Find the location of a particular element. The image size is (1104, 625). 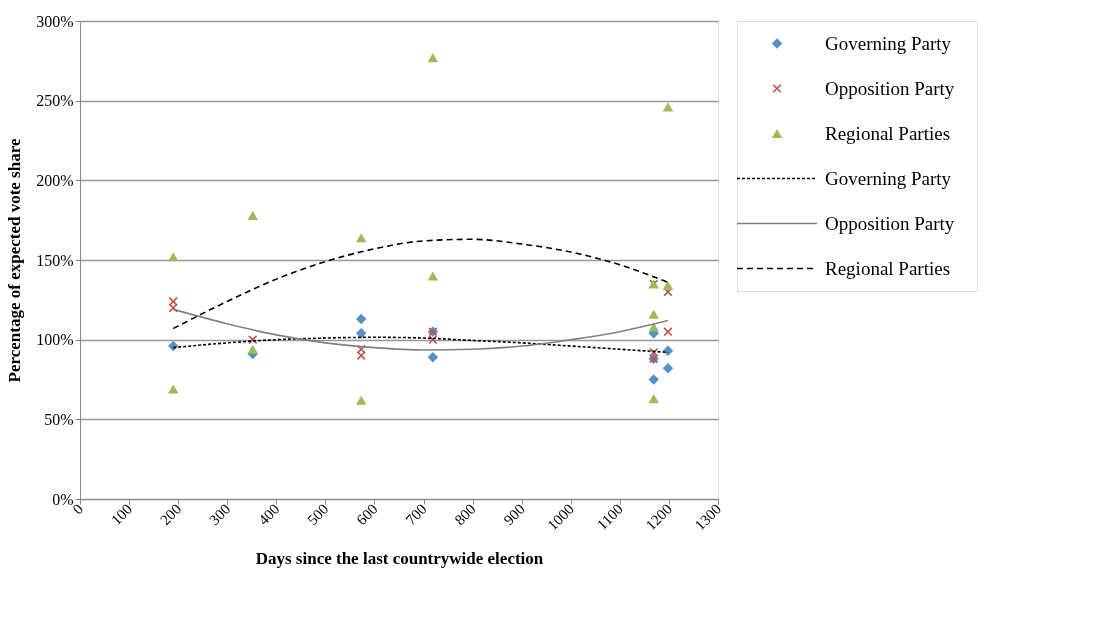

x-tick-label: 500 is located at coordinates (318, 514).